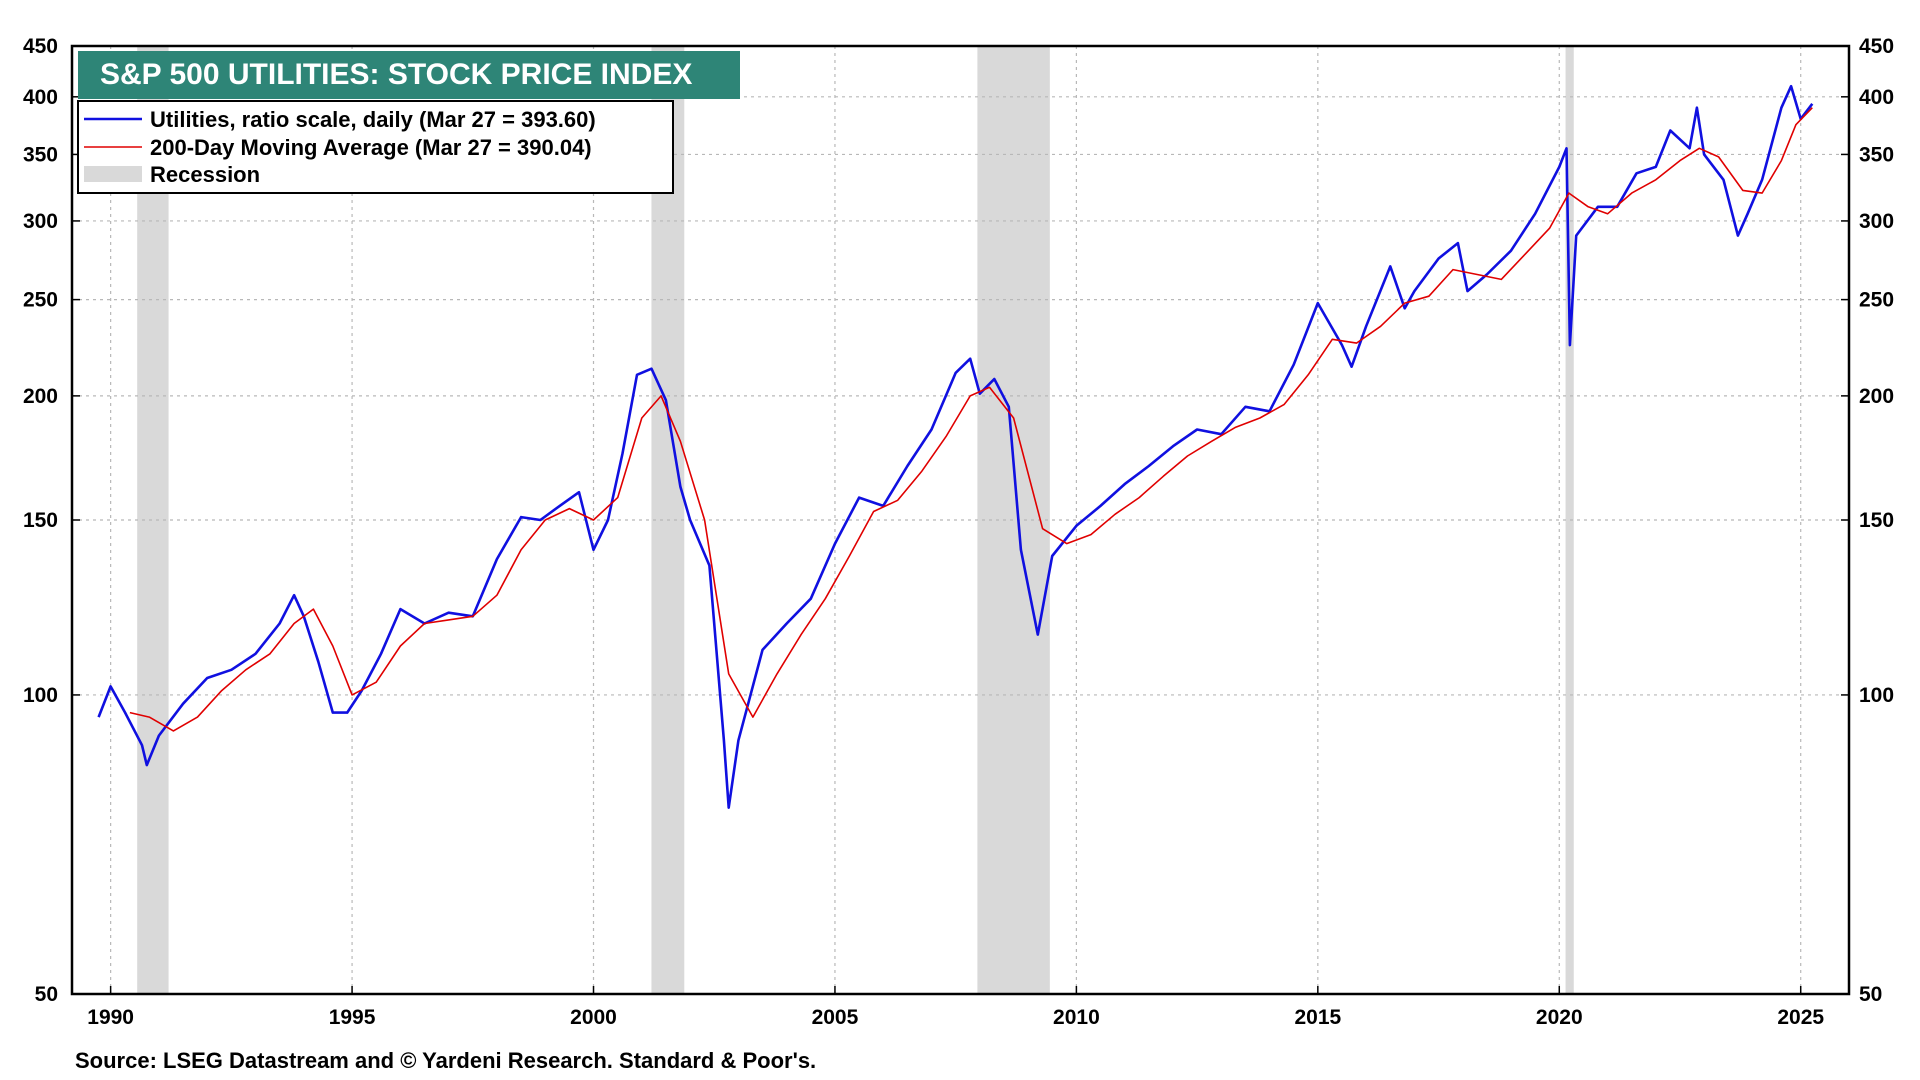  What do you see at coordinates (40, 221) in the screenshot?
I see `y-tick-label-left: 300` at bounding box center [40, 221].